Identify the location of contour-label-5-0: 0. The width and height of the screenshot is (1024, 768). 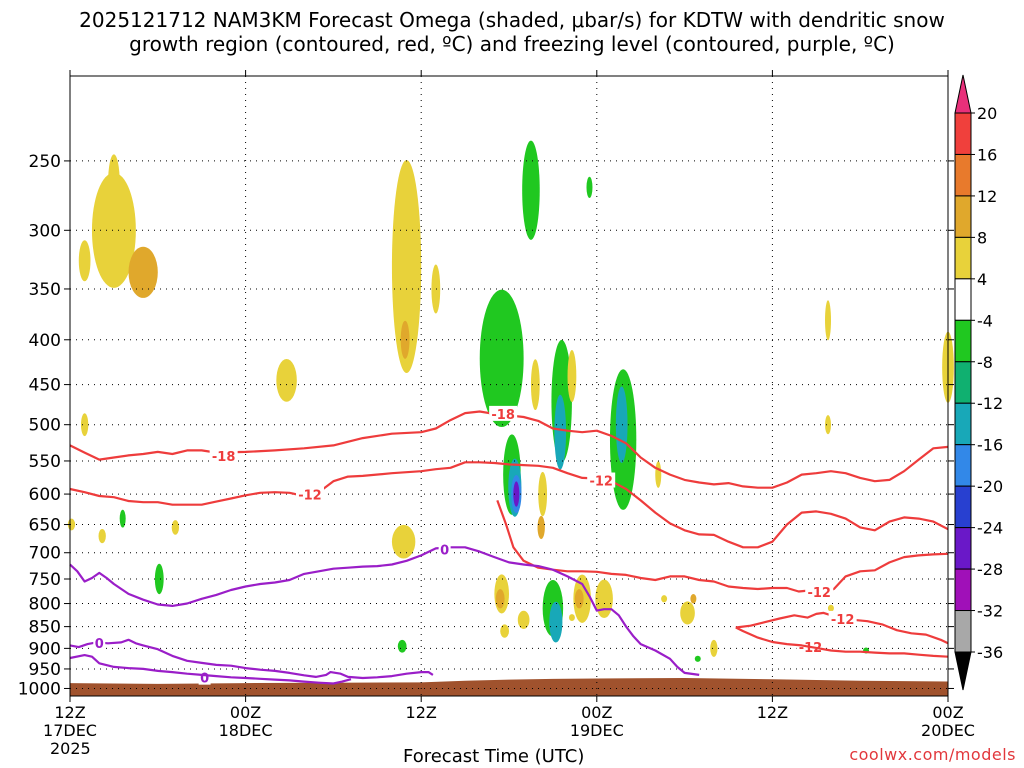
(444, 550).